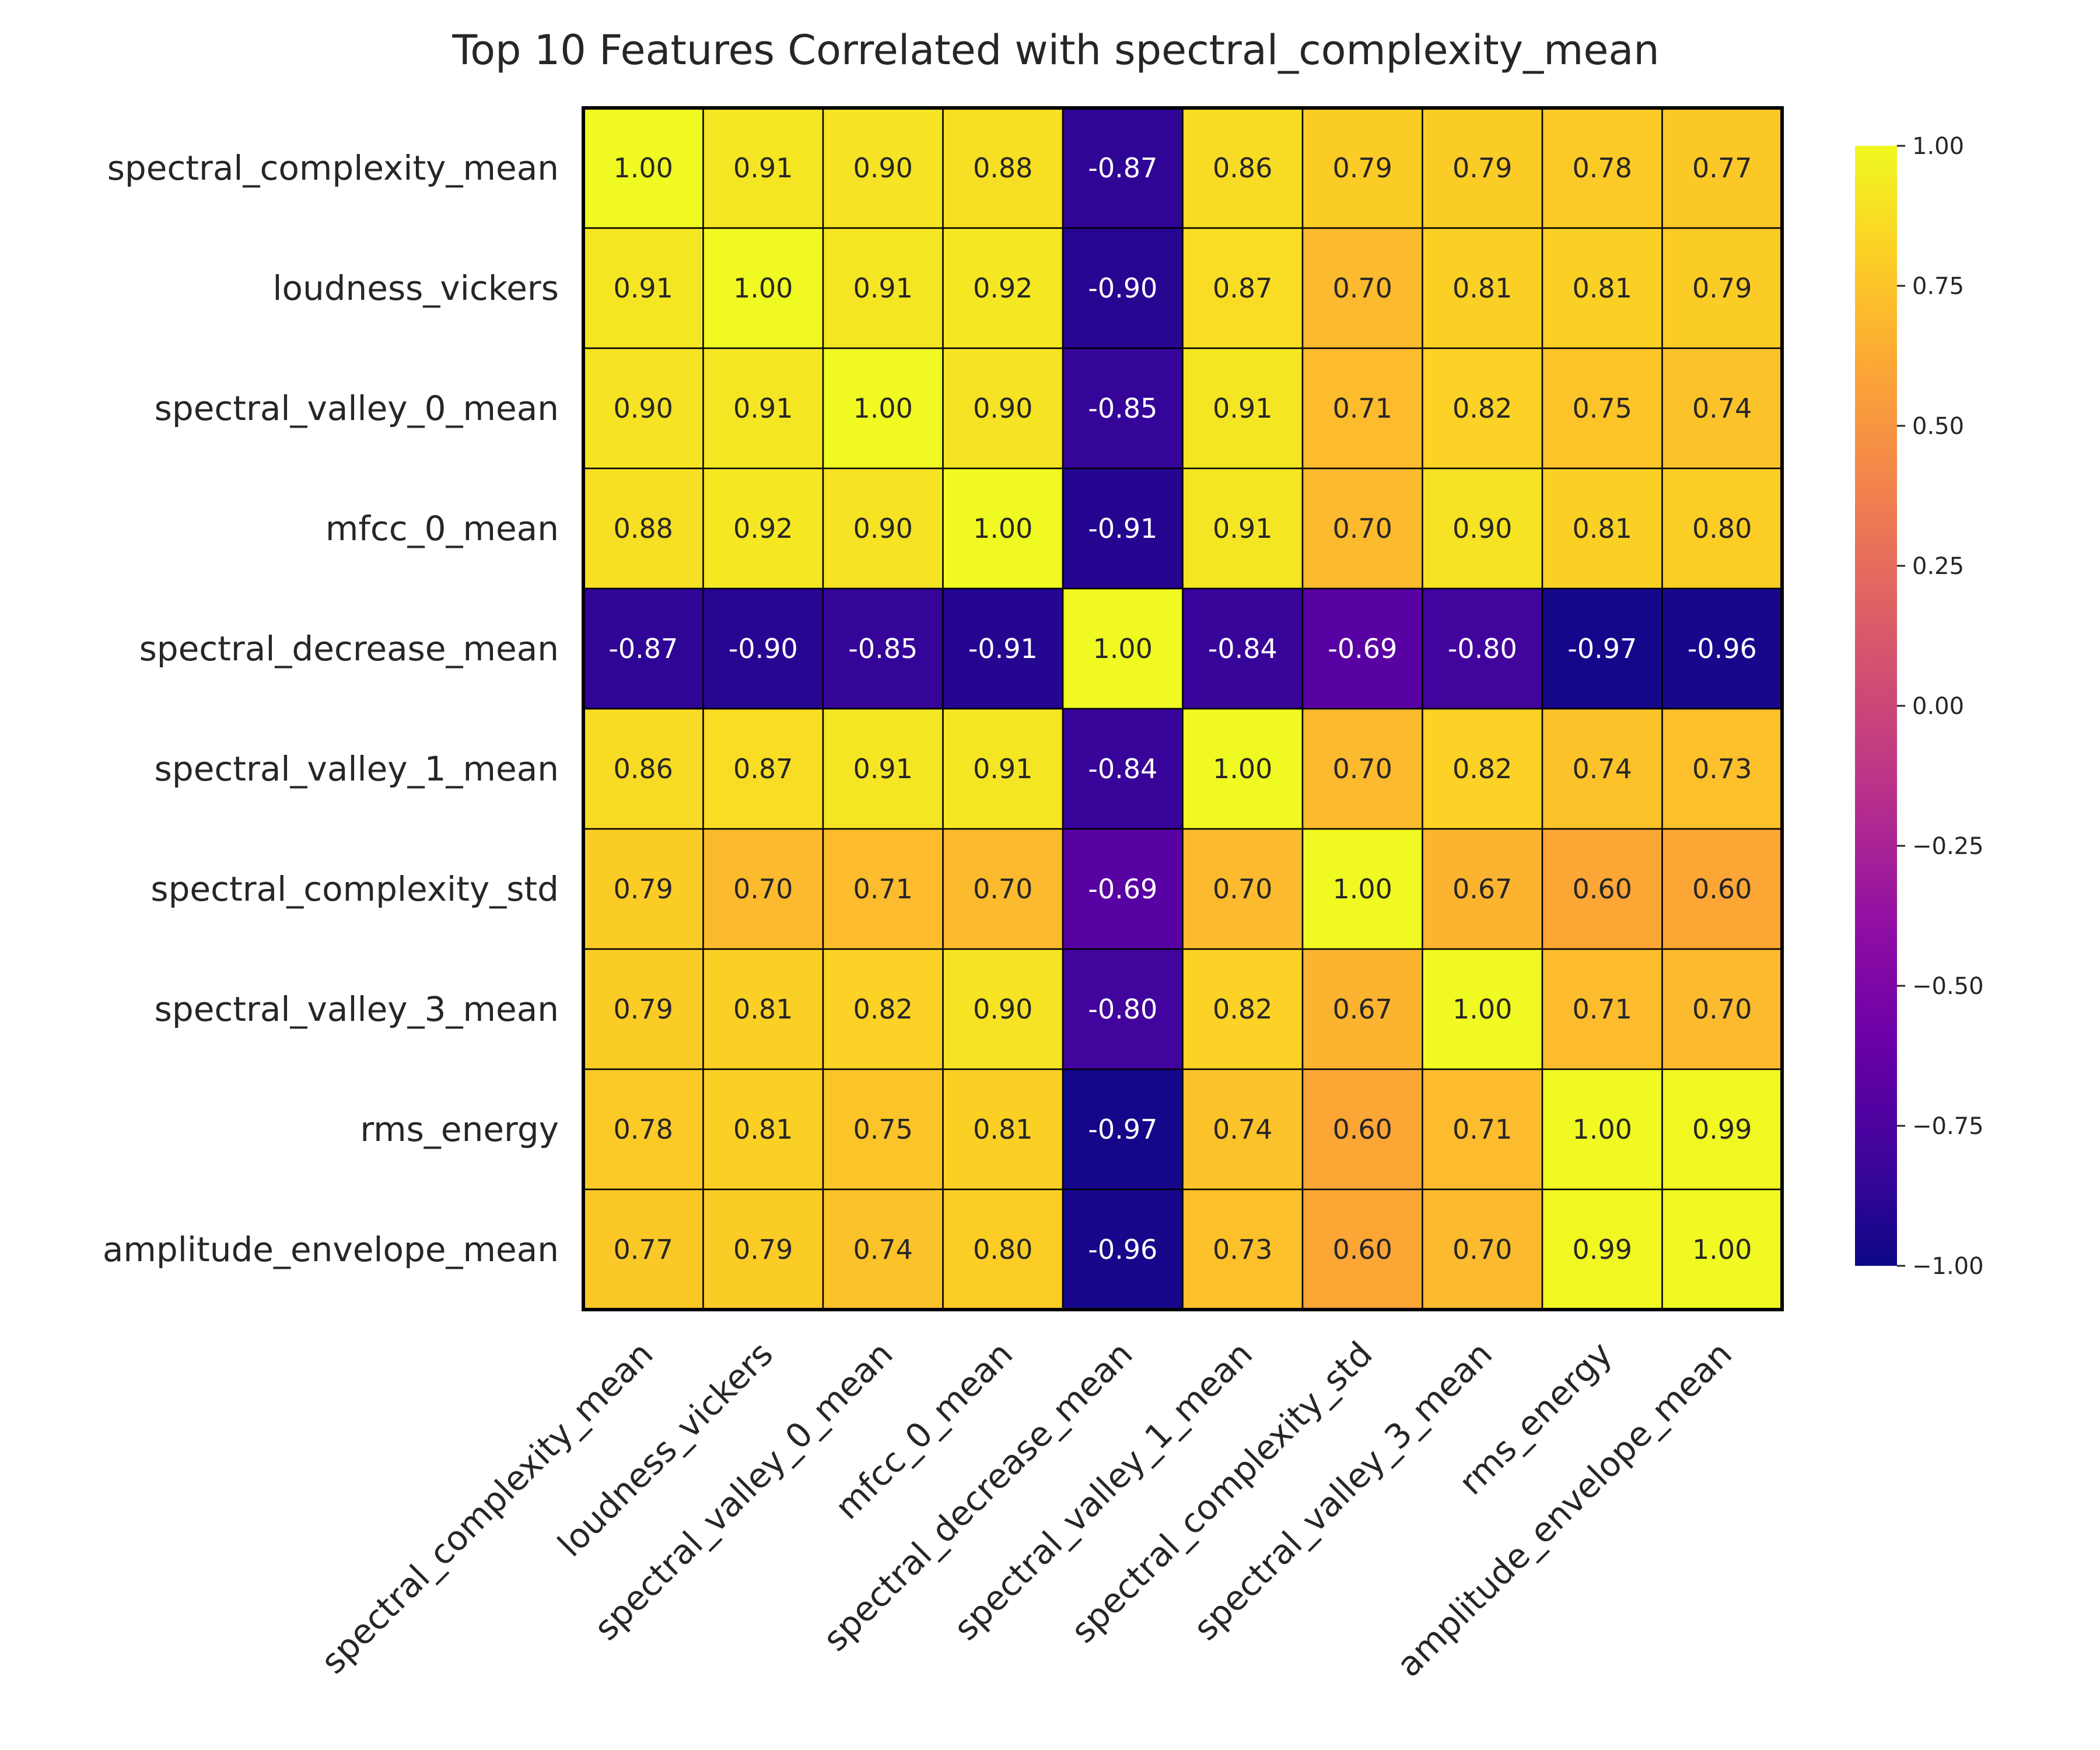  Describe the element at coordinates (1363, 1009) in the screenshot. I see `cell-value-label: 0.67` at that location.